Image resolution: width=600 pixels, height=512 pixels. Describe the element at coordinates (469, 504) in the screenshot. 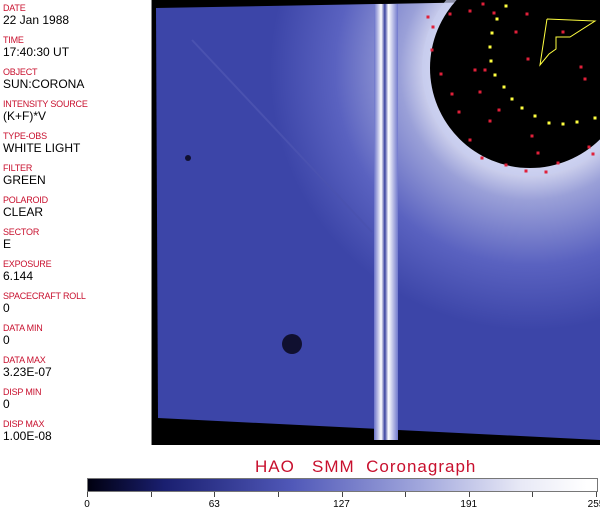

I see `colorbar-tick-label: 191` at that location.